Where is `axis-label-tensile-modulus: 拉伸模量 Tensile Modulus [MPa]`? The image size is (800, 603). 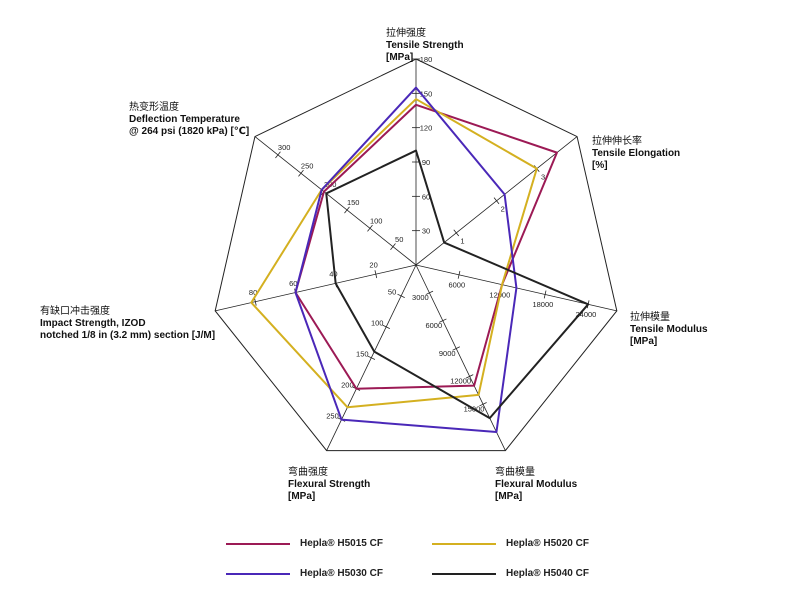 axis-label-tensile-modulus: 拉伸模量 Tensile Modulus [MPa] is located at coordinates (669, 329).